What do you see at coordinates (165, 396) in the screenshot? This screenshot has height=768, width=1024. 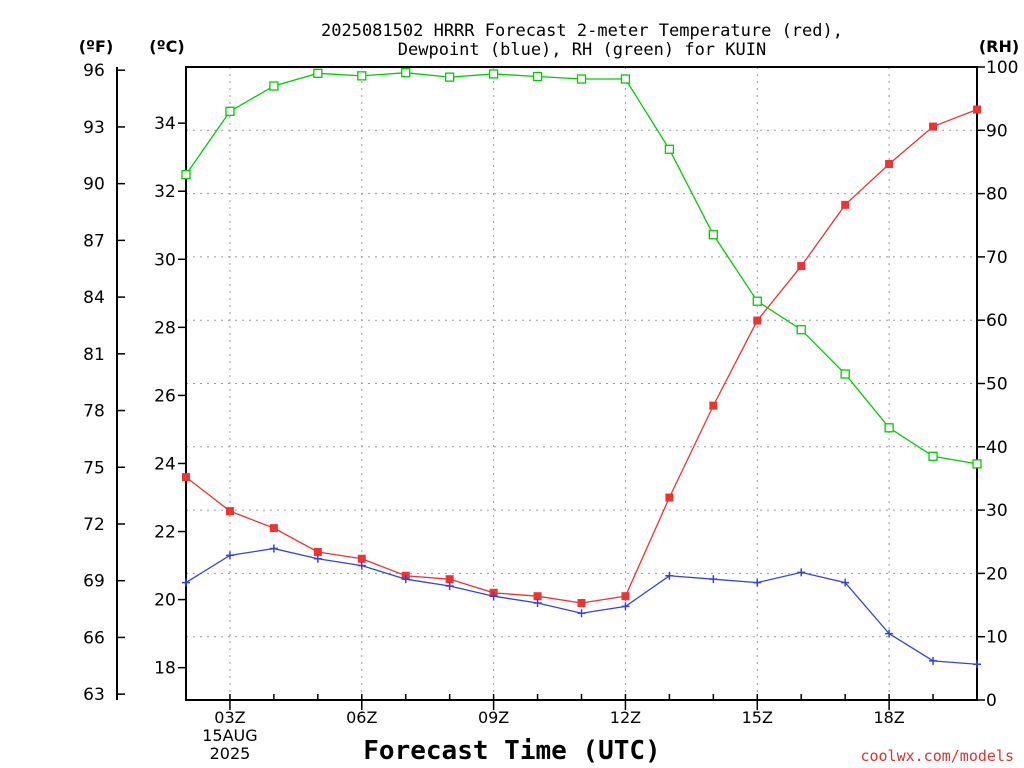 I see `celsius-tick-label: 26` at bounding box center [165, 396].